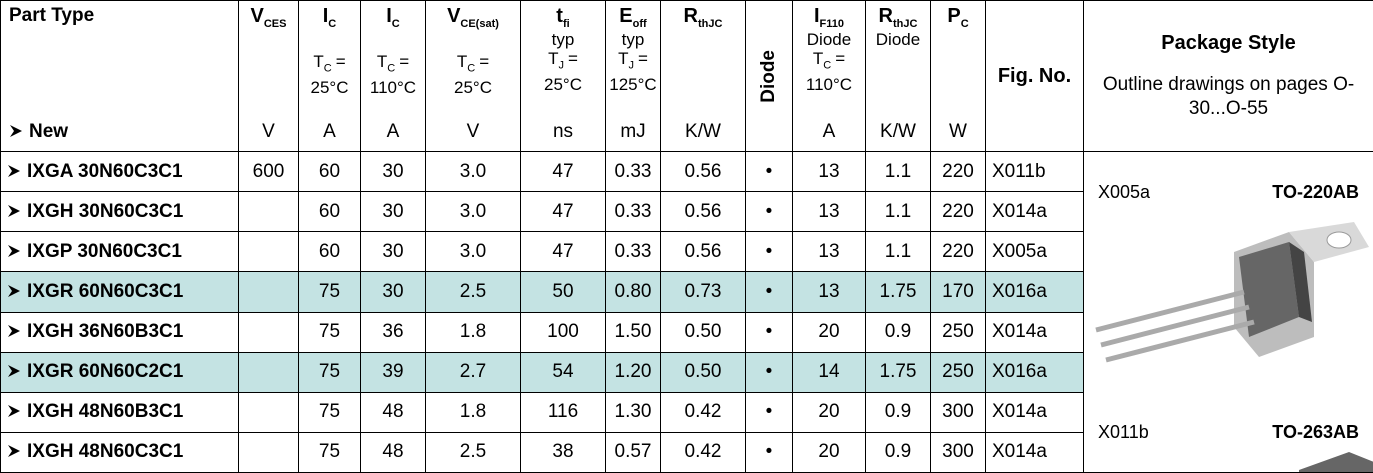  Describe the element at coordinates (1123, 432) in the screenshot. I see `package-fig: X011b` at that location.